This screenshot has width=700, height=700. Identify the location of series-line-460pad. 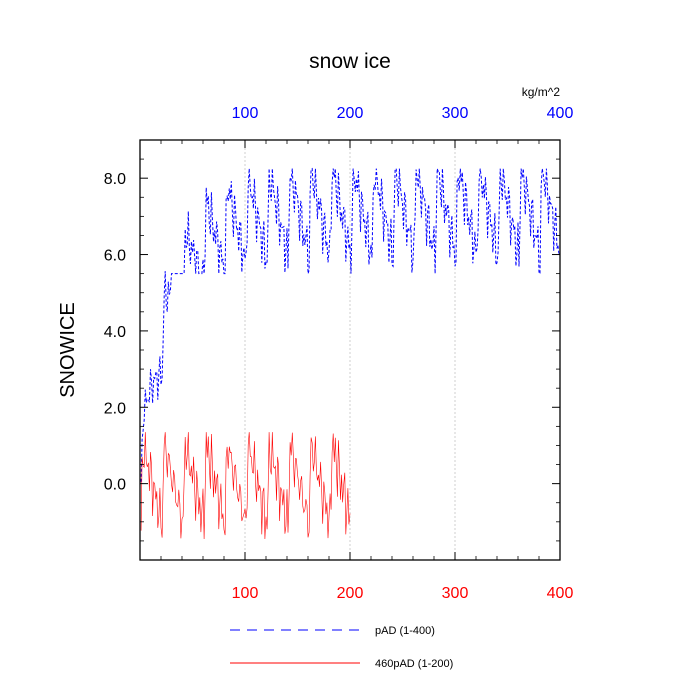
(245, 486).